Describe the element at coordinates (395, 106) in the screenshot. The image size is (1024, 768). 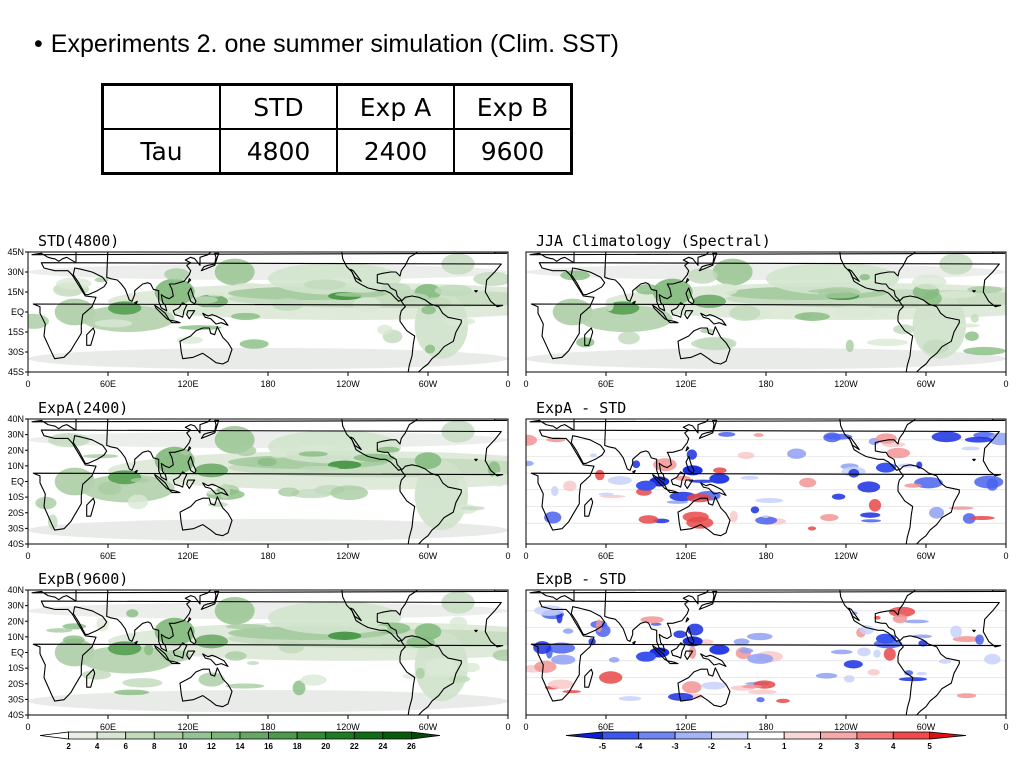
I see `table-header-cell: Exp A` at that location.